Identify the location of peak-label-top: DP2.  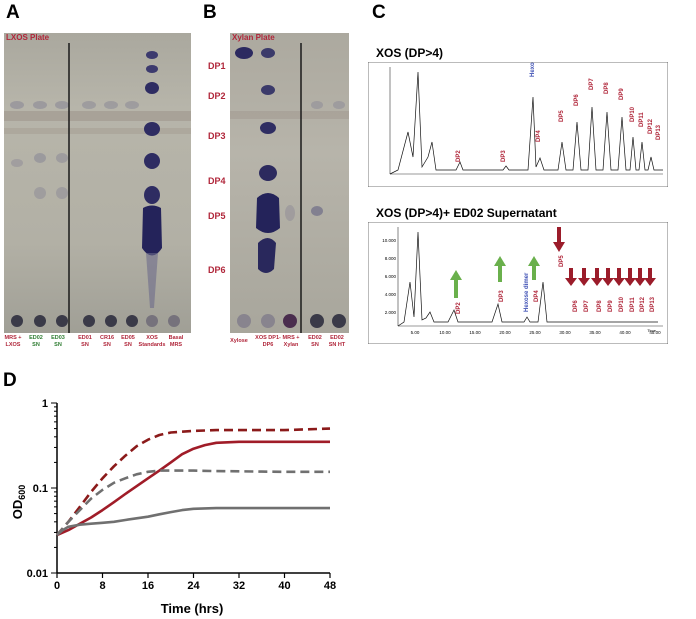
(459, 156).